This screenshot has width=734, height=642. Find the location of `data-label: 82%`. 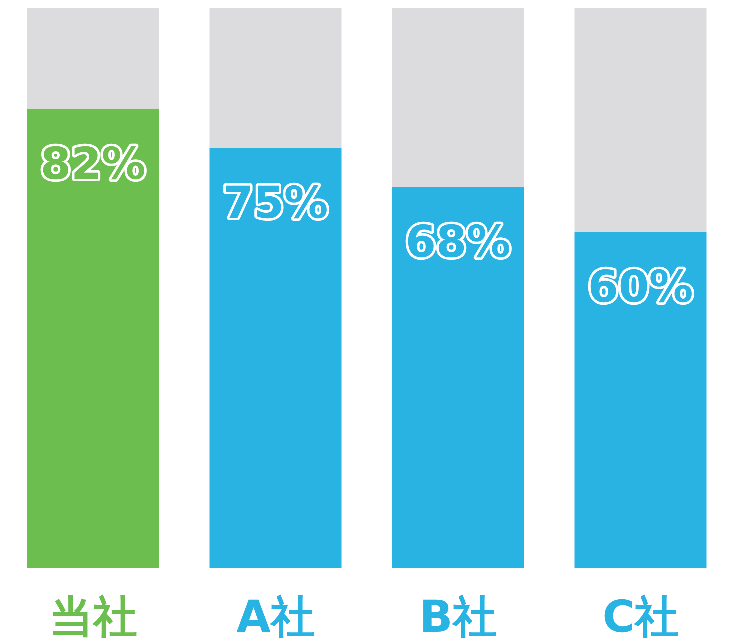

data-label: 82% is located at coordinates (93, 164).